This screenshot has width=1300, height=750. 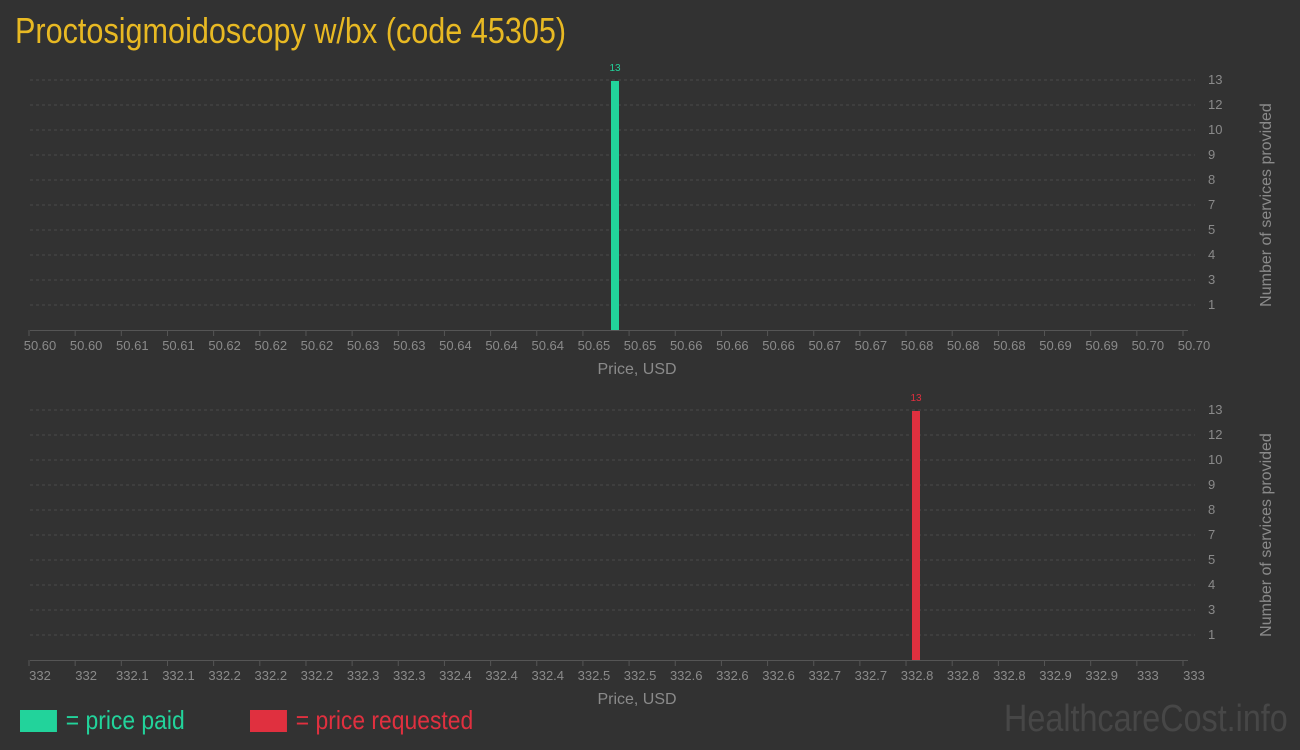 What do you see at coordinates (38, 720) in the screenshot?
I see `legend-swatch-paid` at bounding box center [38, 720].